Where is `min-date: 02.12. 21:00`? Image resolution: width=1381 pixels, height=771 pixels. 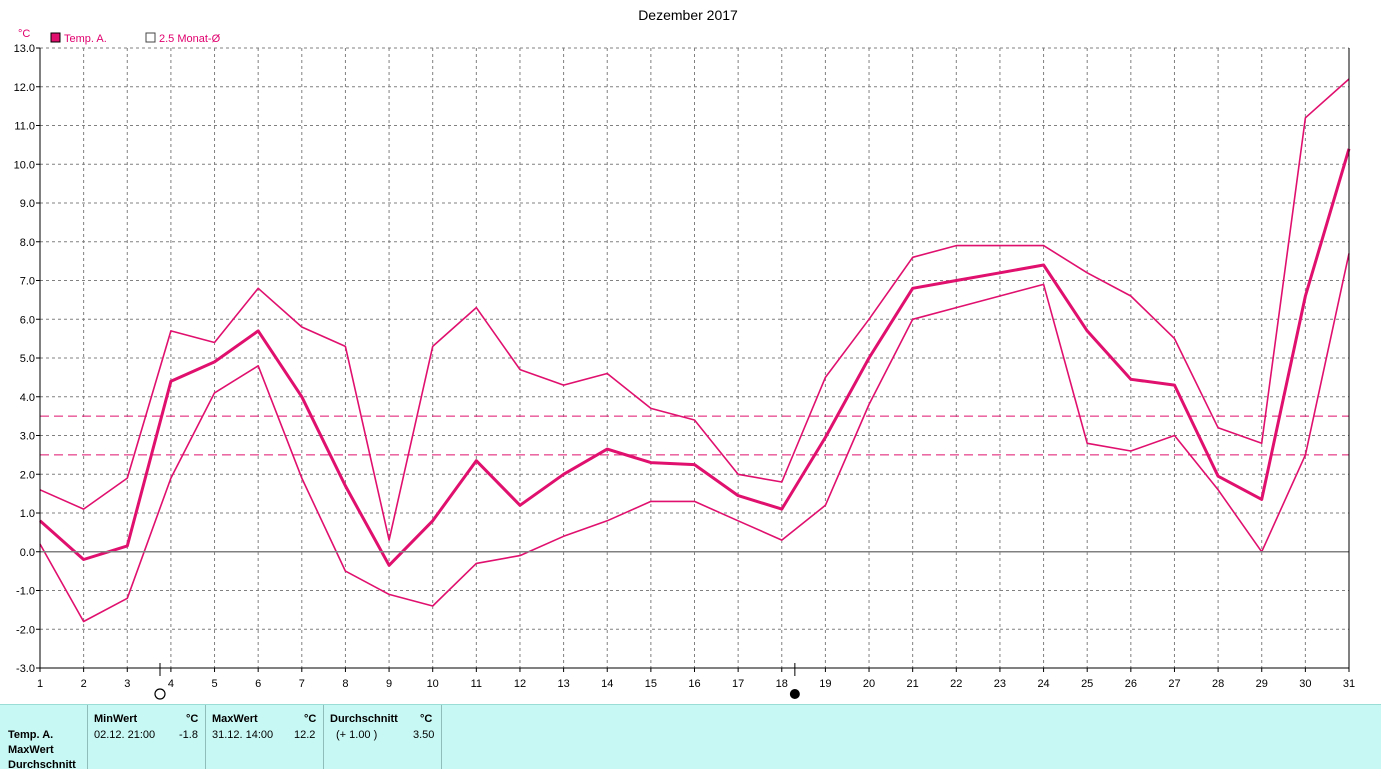 min-date: 02.12. 21:00 is located at coordinates (125, 735).